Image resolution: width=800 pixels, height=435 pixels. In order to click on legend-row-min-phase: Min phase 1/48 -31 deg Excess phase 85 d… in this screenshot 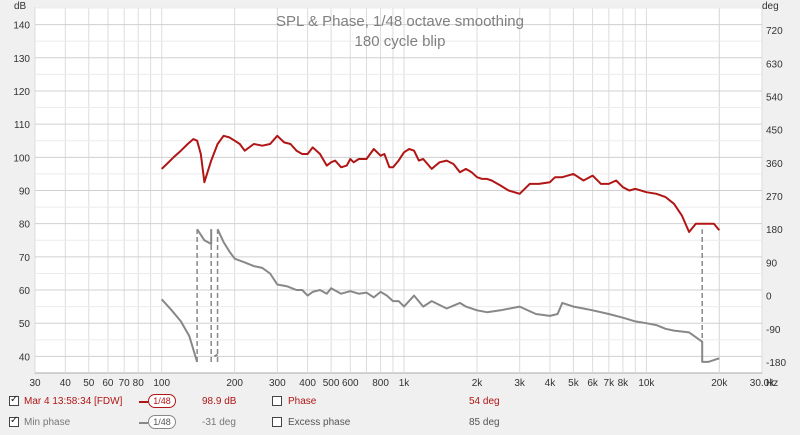, I will do `click(400, 423)`.